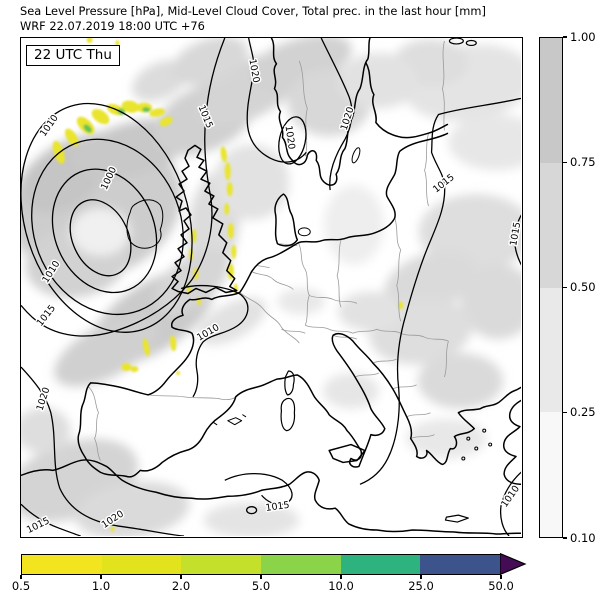 The width and height of the screenshot is (613, 610). I want to click on precip-colorbar-tick-label: 10.0, so click(341, 586).